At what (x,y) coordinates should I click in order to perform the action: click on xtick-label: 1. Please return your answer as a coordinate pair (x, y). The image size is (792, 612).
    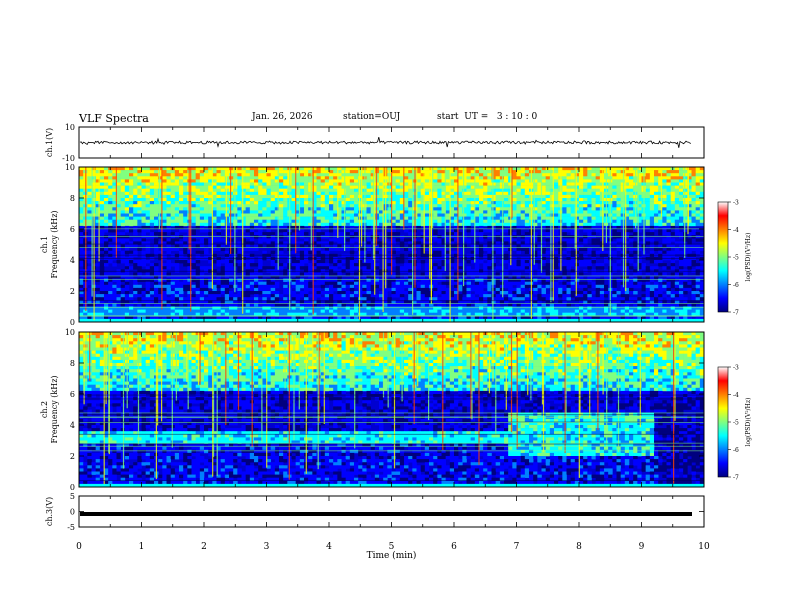
    Looking at the image, I should click on (142, 547).